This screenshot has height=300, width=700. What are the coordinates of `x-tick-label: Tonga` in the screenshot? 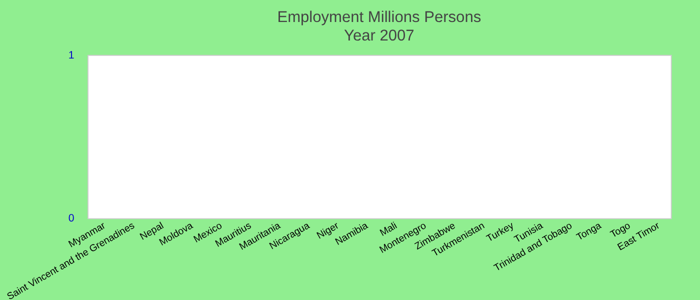 It's located at (589, 232).